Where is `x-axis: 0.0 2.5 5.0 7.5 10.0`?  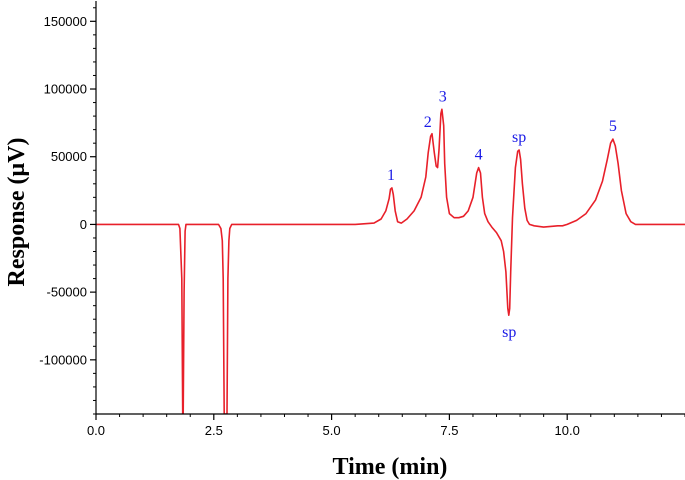
x-axis: 0.0 2.5 5.0 7.5 10.0 is located at coordinates (386, 425).